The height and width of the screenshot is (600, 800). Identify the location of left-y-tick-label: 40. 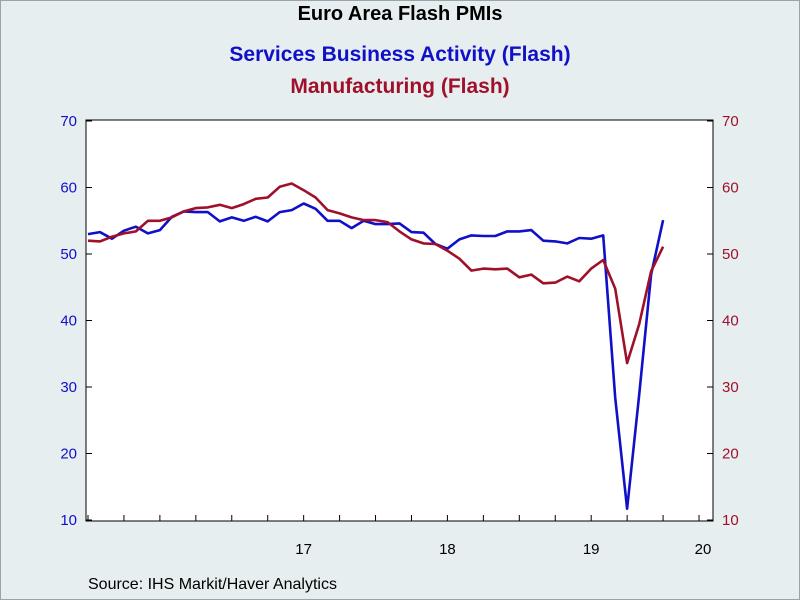
(68, 321).